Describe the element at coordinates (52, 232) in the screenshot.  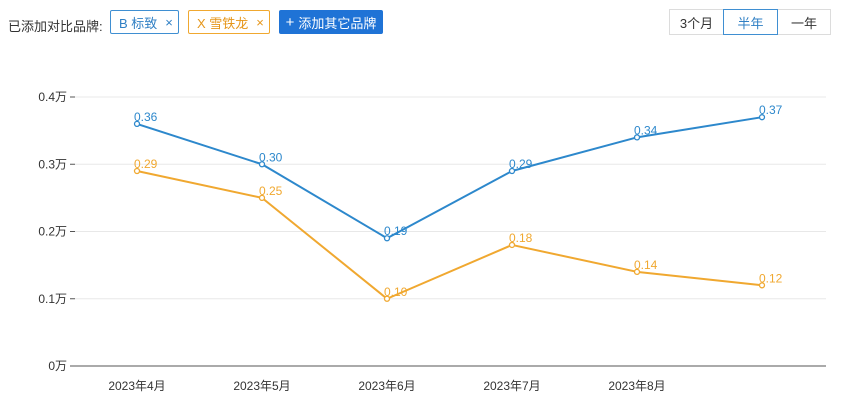
I see `y-tick-label: 0.2万` at that location.